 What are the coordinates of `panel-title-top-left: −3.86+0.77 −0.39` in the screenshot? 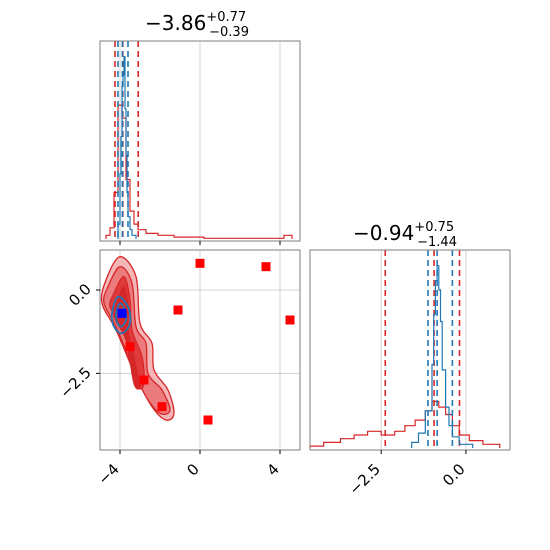 It's located at (197, 25).